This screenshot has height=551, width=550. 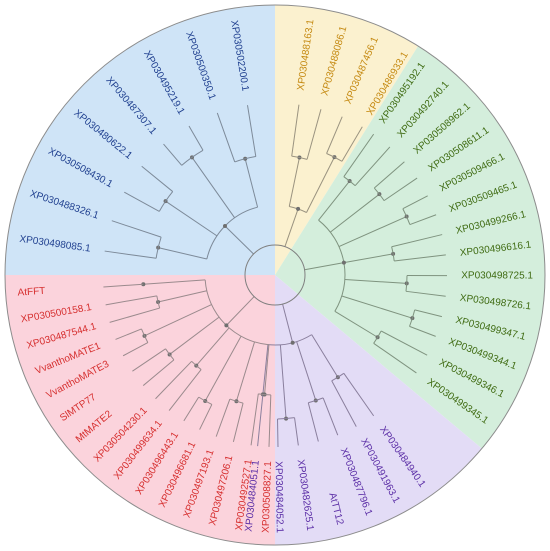 I want to click on leaf-label: AtFFT, so click(x=31, y=292).